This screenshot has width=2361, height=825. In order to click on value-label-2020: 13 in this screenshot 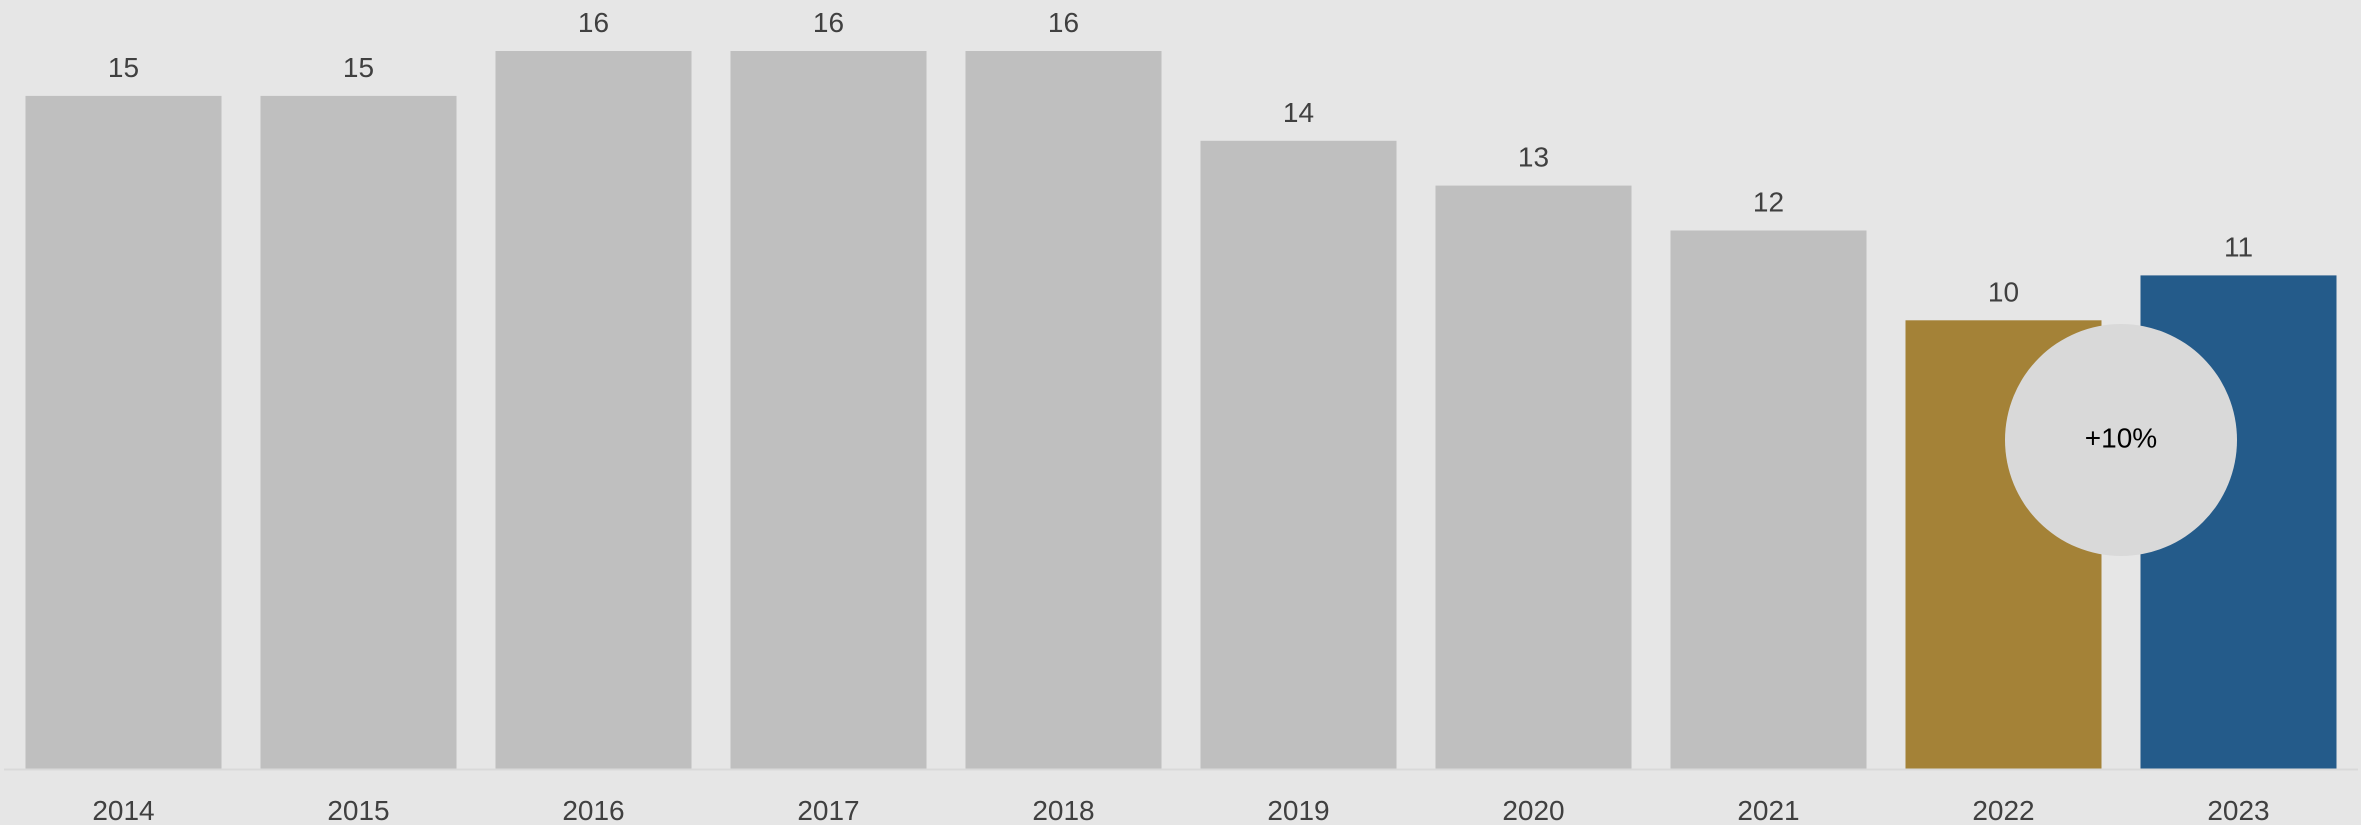, I will do `click(1533, 157)`.